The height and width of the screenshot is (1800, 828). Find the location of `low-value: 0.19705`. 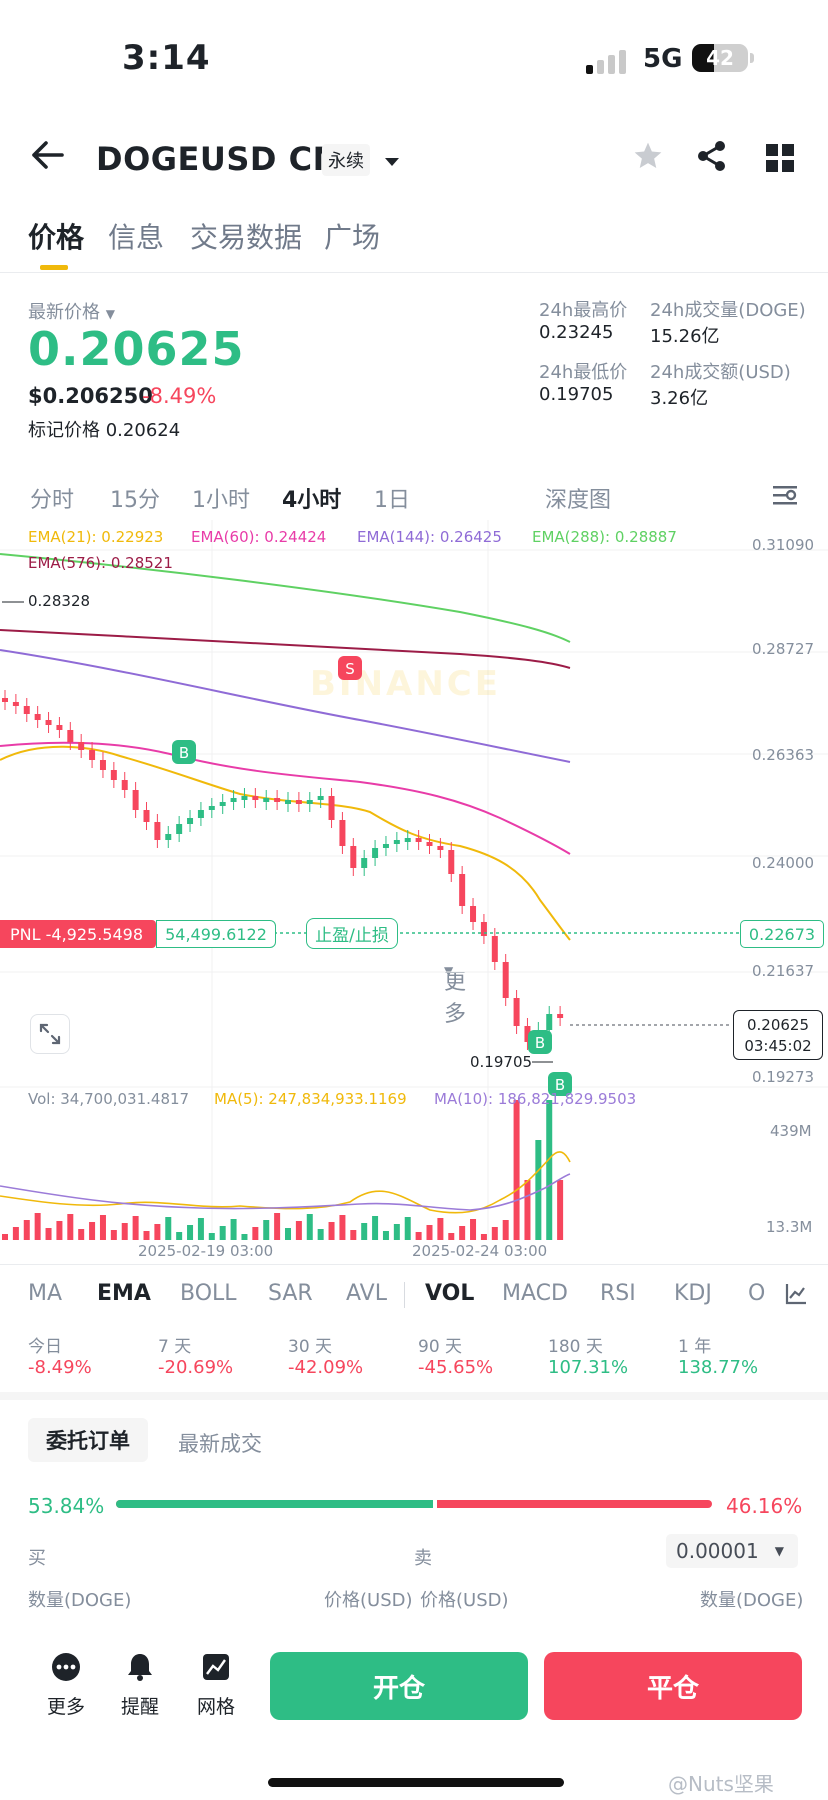

low-value: 0.19705 is located at coordinates (576, 394).